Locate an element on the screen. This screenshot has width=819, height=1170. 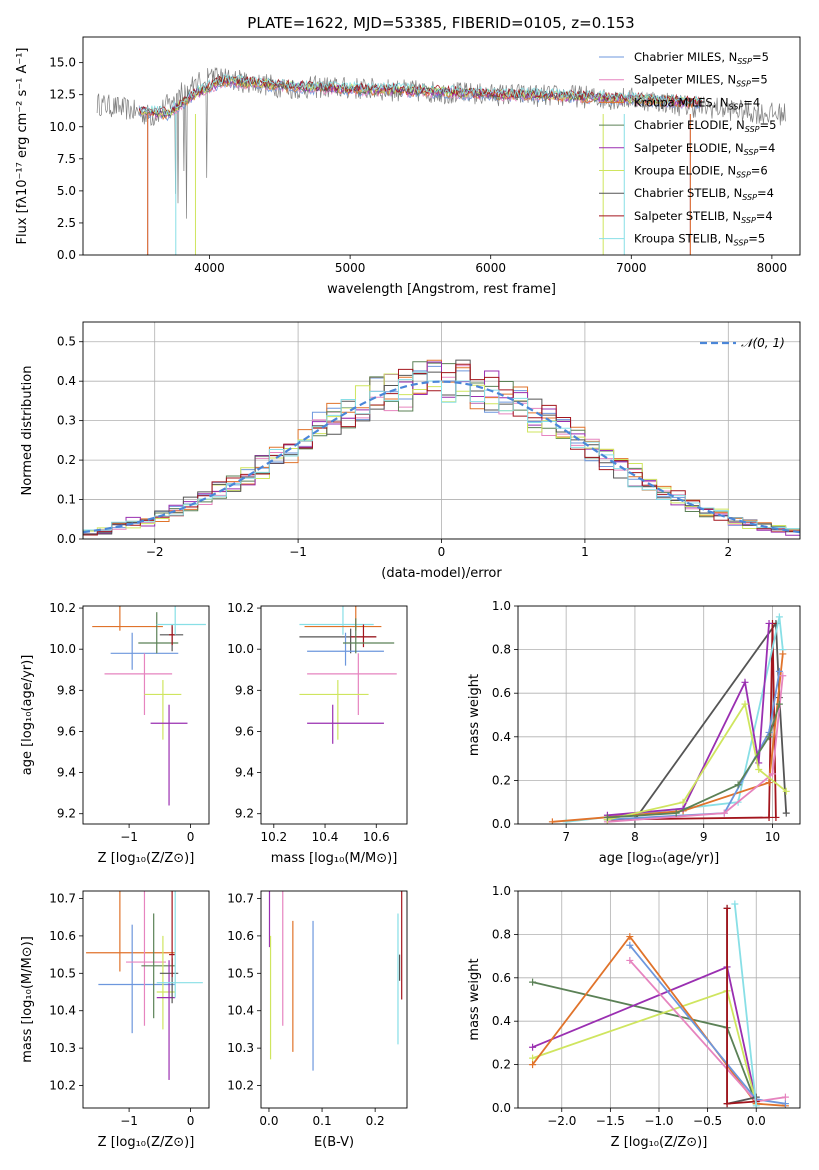
axis-label-y: age [log₁₀(age/yr)] is located at coordinates (27, 715).